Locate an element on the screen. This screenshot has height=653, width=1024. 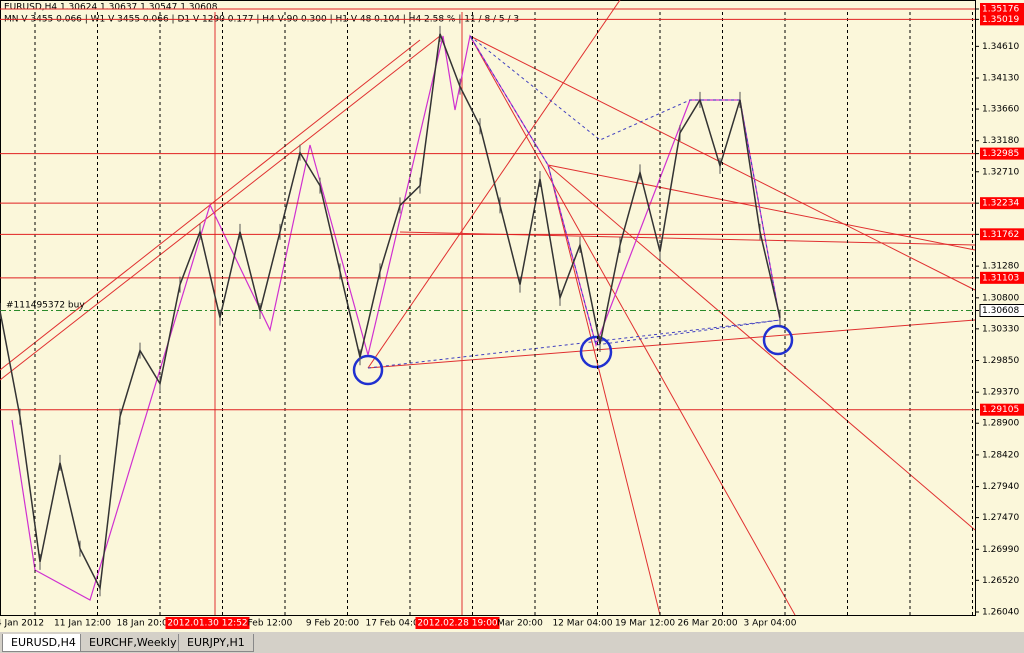
time-label: 2012.01.30 12:52 is located at coordinates (207, 624).